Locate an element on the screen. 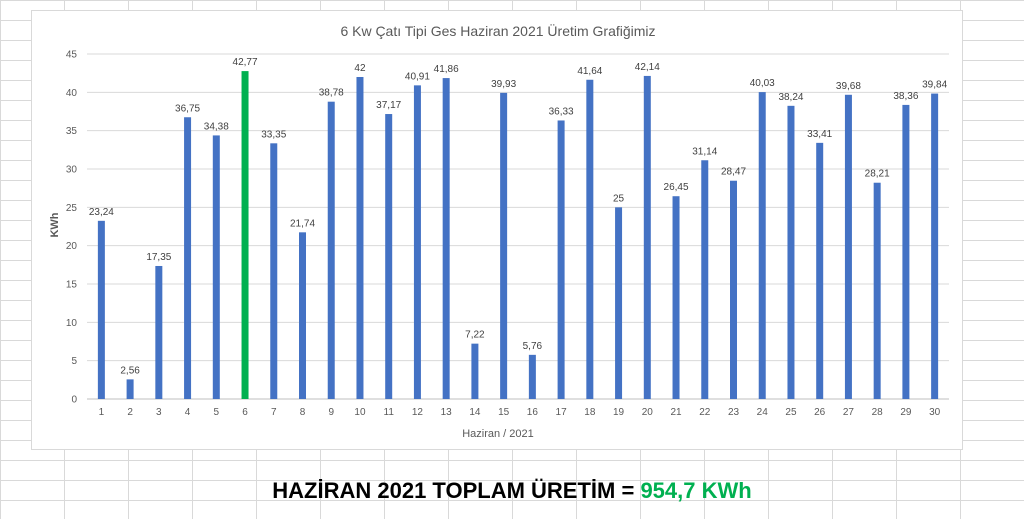 This screenshot has height=519, width=1024. x-tick-label: 19 is located at coordinates (619, 412).